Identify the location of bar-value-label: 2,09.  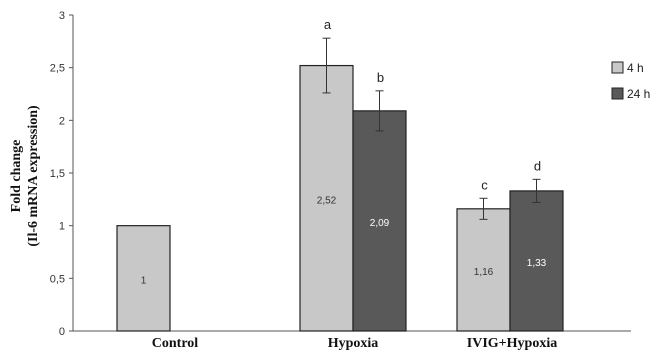
(380, 223).